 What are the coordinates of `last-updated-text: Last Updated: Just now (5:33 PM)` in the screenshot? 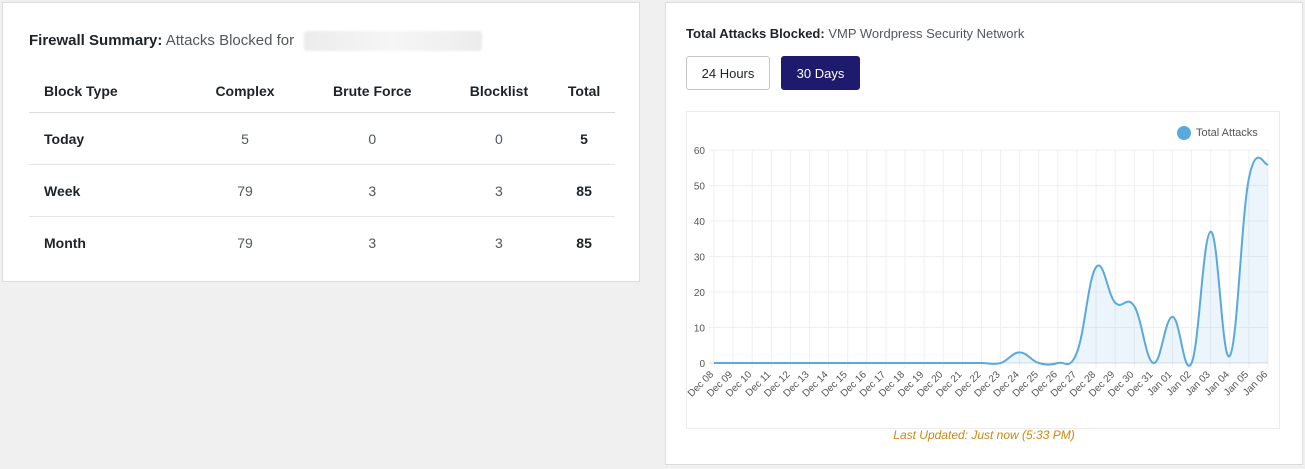 It's located at (984, 435).